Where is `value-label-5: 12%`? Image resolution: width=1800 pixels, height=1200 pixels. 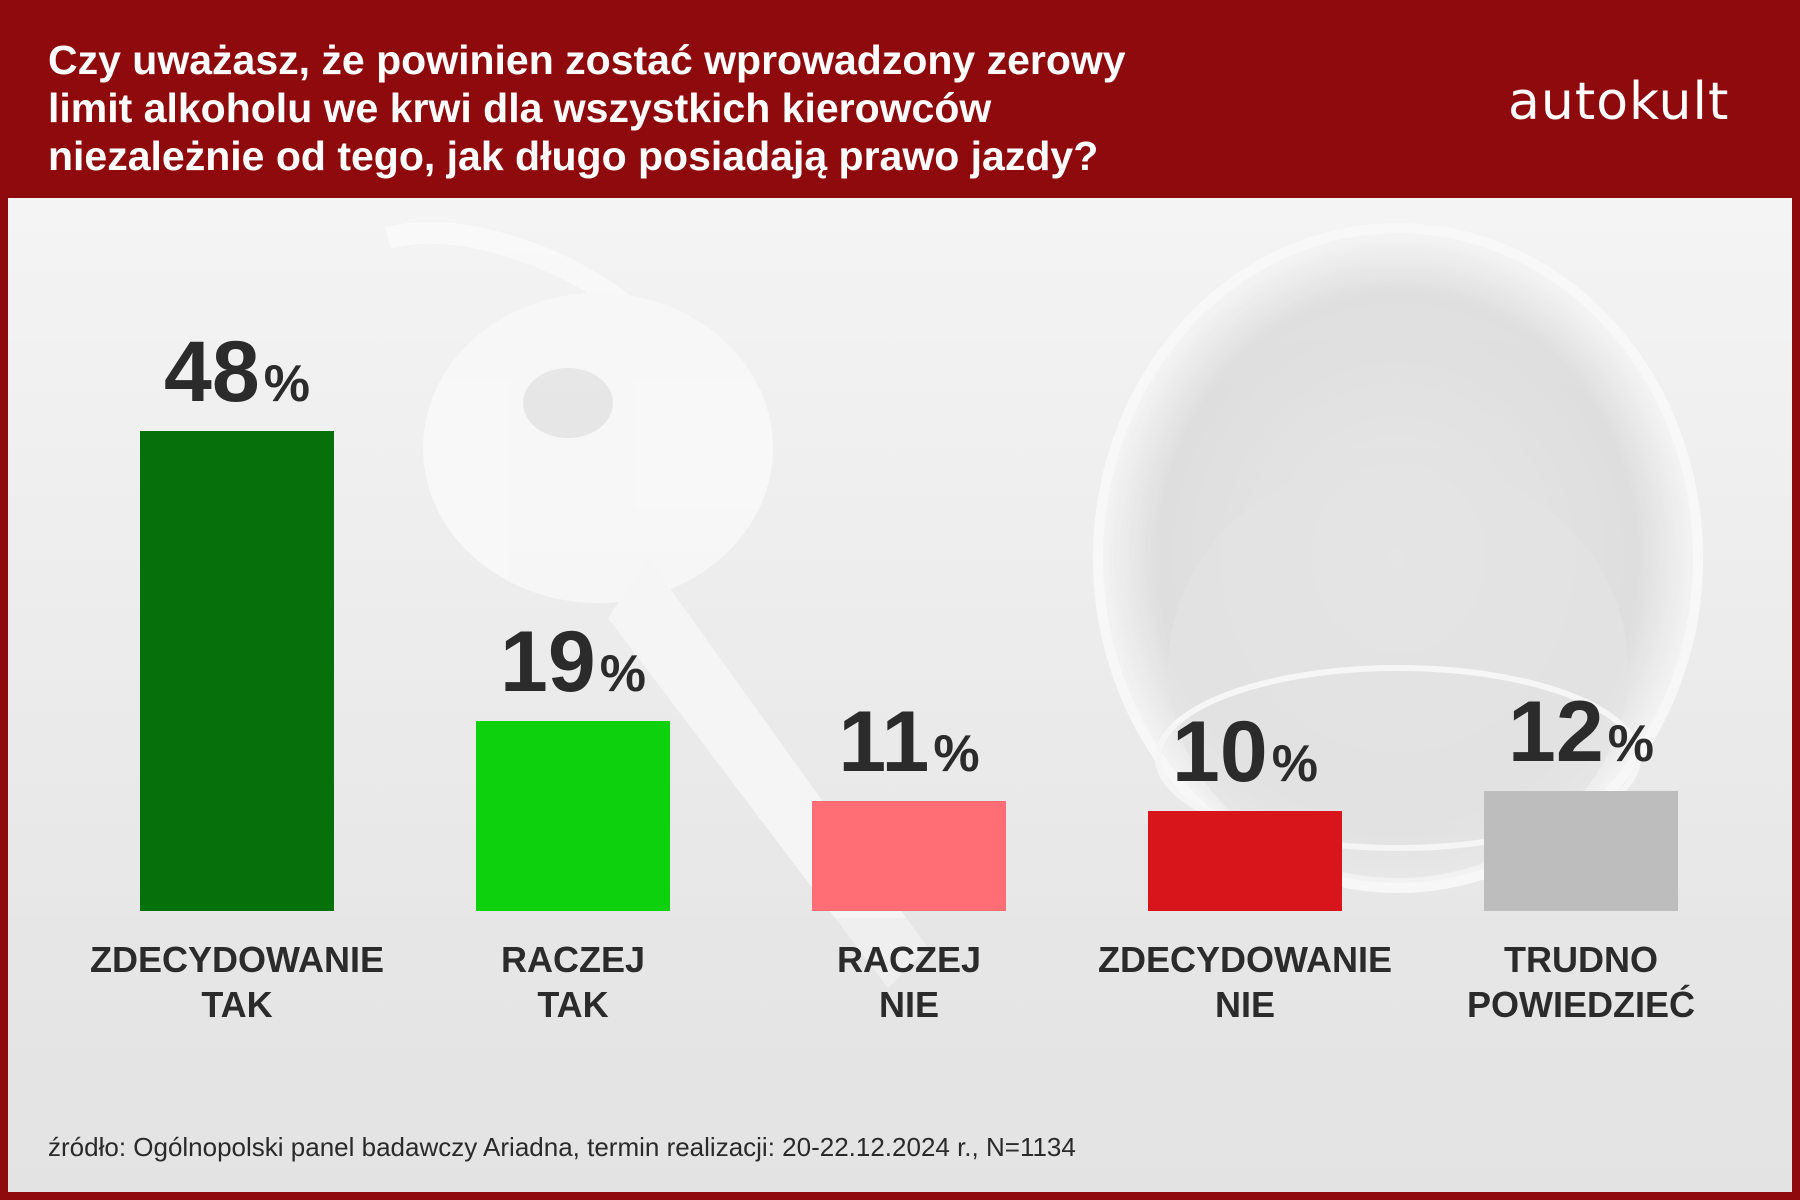 value-label-5: 12% is located at coordinates (1581, 732).